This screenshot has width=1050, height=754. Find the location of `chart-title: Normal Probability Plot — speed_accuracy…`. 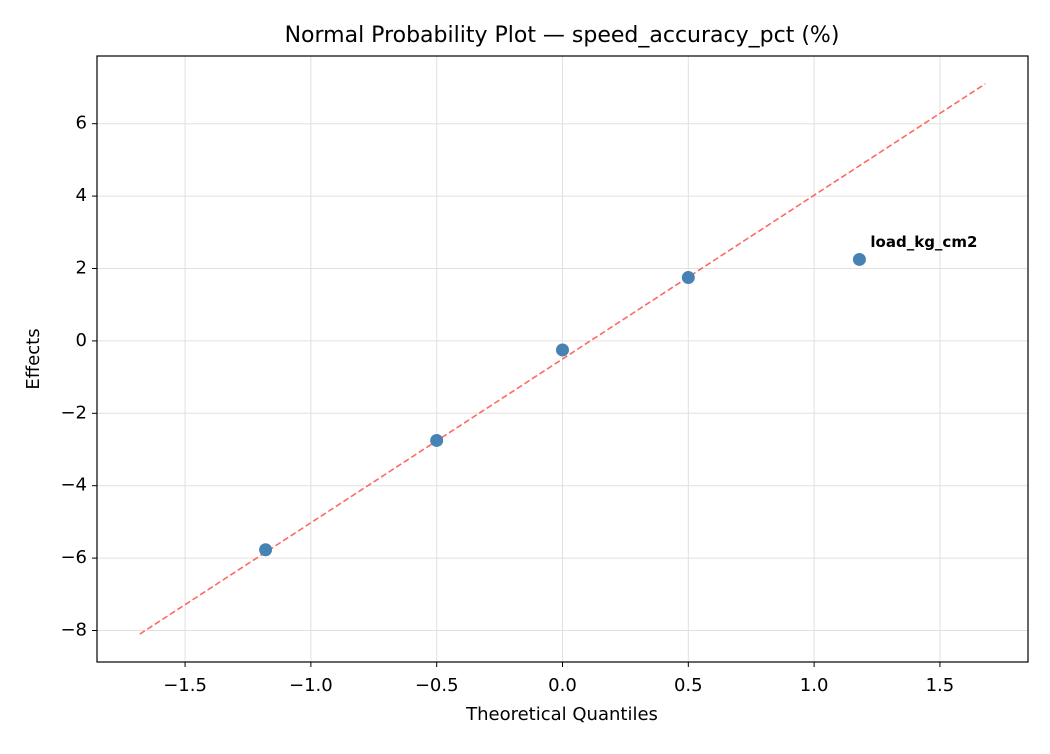

chart-title: Normal Probability Plot — speed_accuracy… is located at coordinates (562, 35).